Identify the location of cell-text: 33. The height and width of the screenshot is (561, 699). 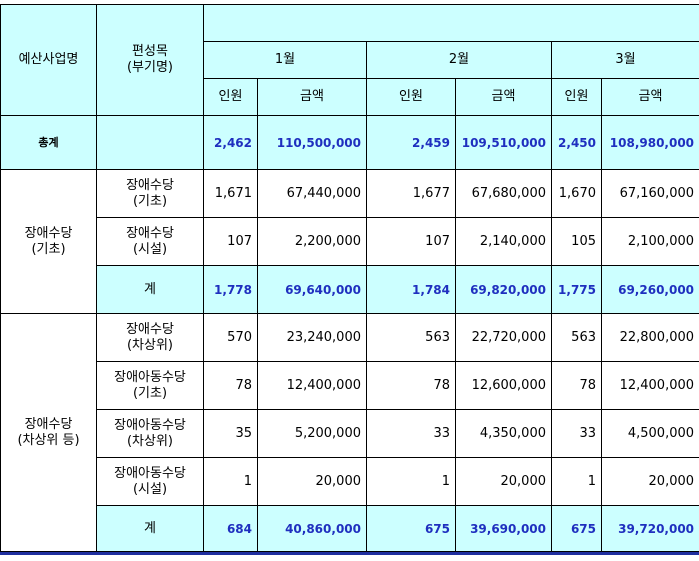
(441, 433).